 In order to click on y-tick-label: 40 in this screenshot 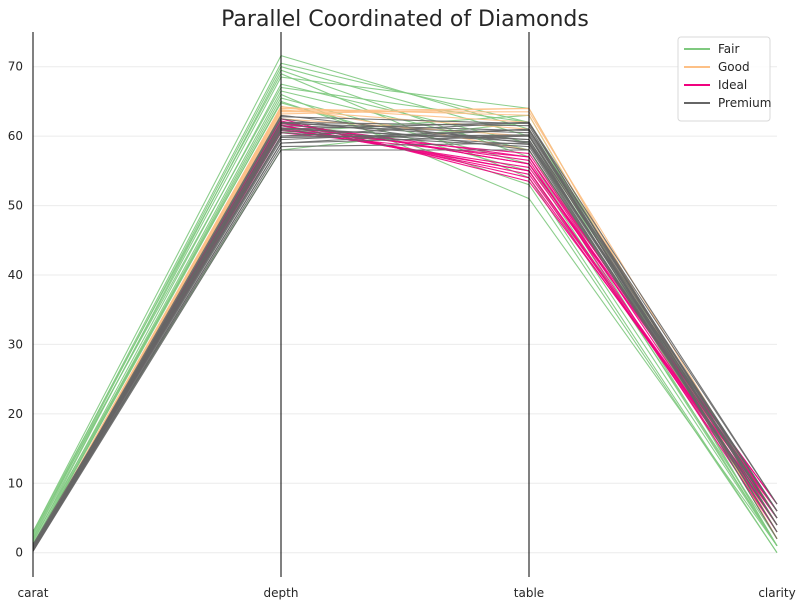, I will do `click(15, 275)`.